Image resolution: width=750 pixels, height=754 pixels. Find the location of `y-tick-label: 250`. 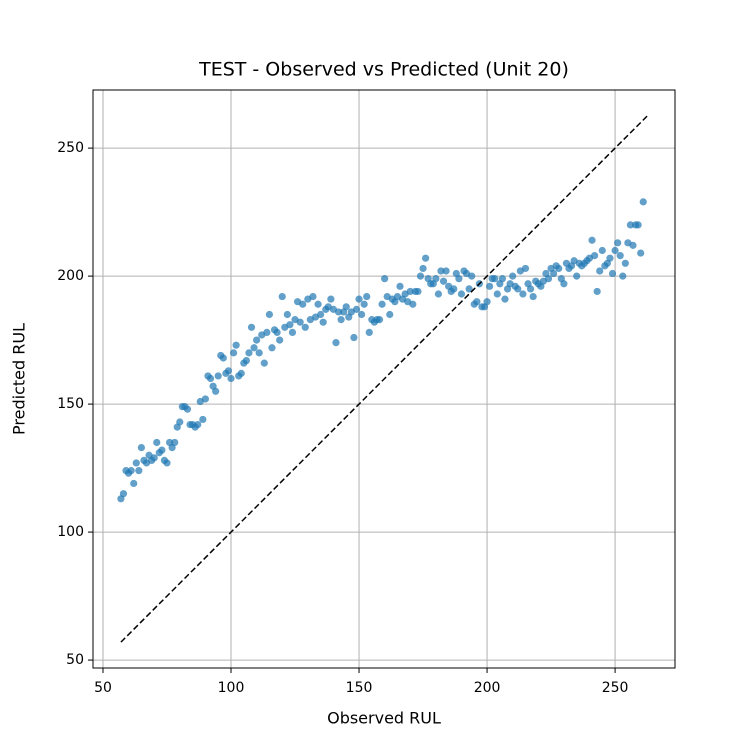

y-tick-label: 250 is located at coordinates (70, 148).